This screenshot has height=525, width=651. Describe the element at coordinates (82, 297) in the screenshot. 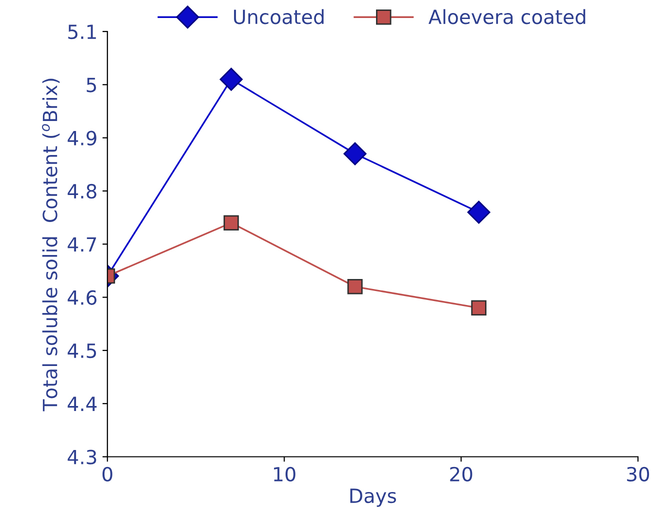

I see `y-tick-label: 4.6` at that location.